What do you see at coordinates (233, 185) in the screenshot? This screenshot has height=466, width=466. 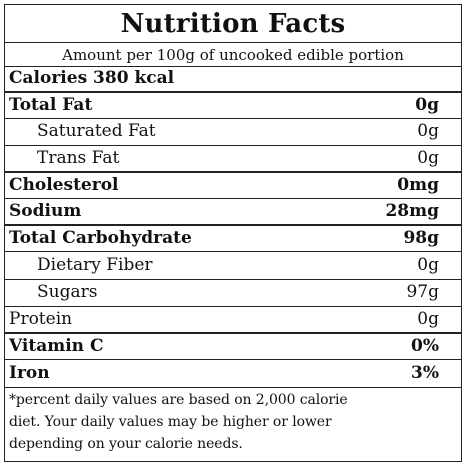 I see `nutrient-row-cholesterol: Cholesterol 0mg` at bounding box center [233, 185].